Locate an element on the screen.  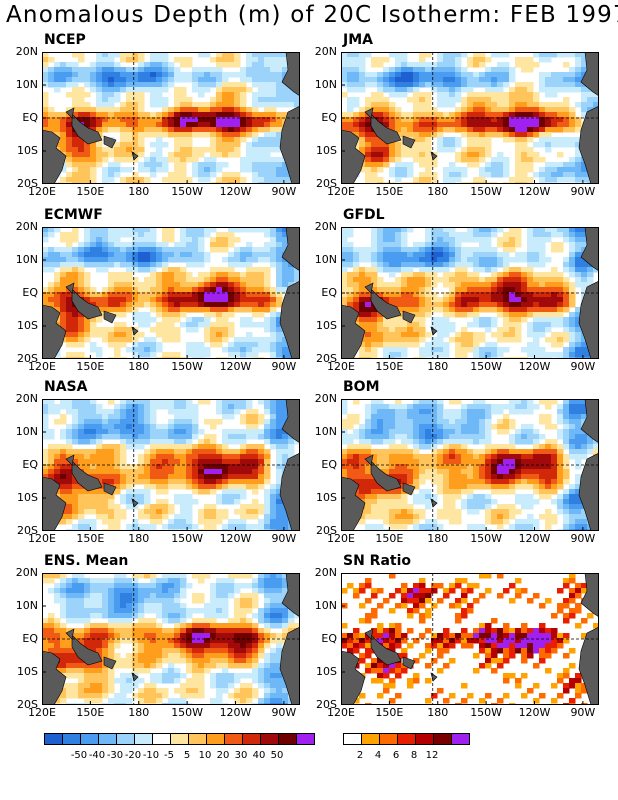
colorbar-label: 2 is located at coordinates (360, 755).